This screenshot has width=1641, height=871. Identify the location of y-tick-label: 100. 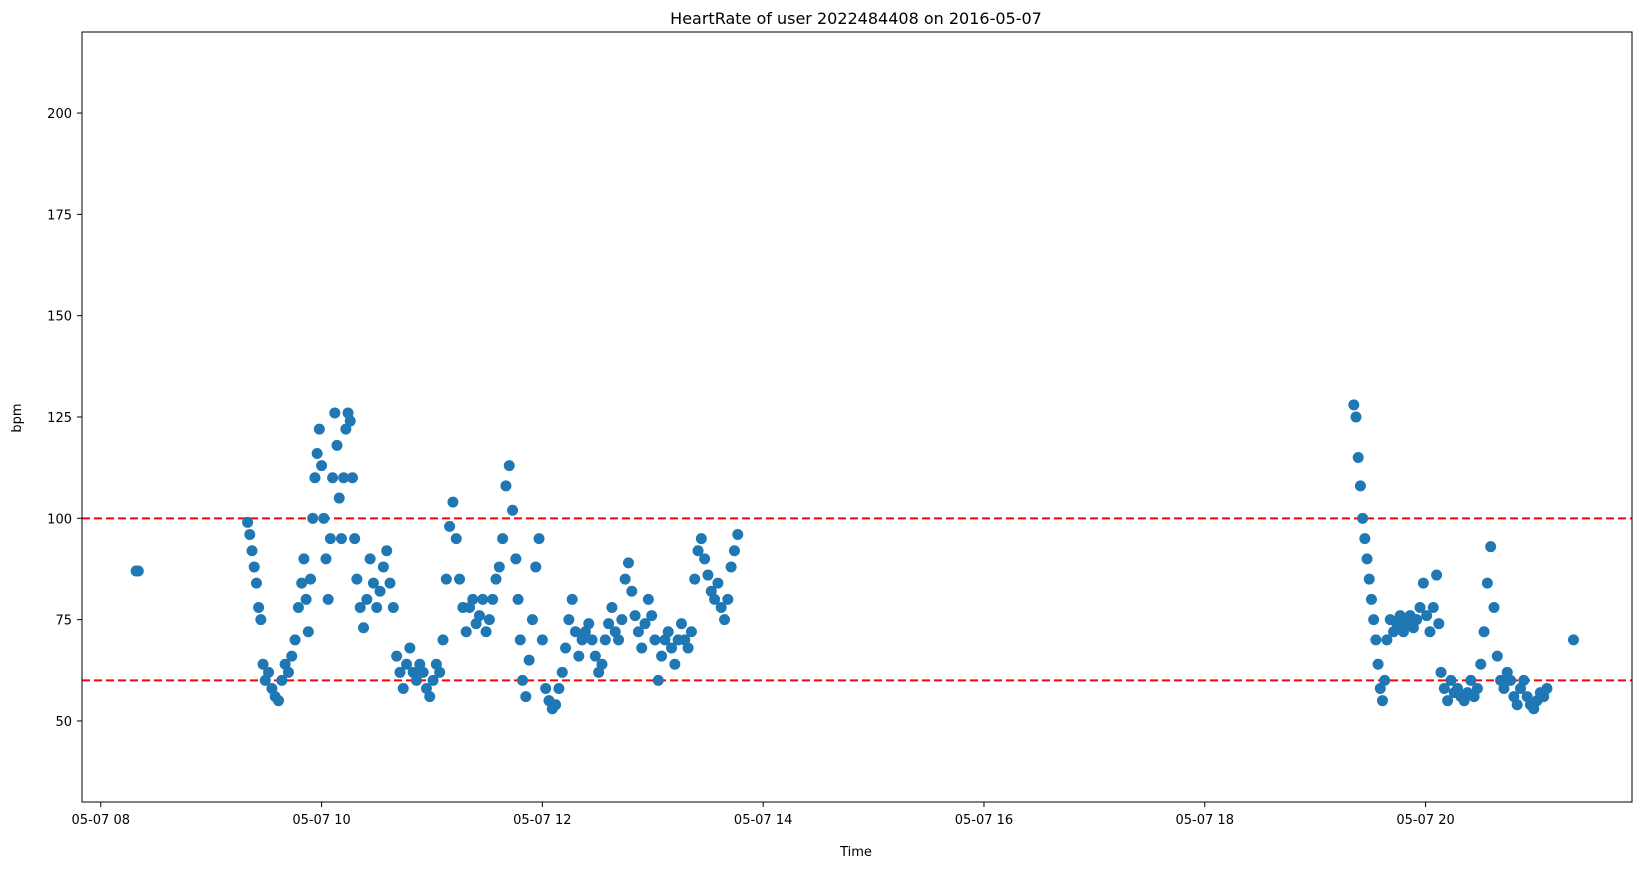
(59, 519).